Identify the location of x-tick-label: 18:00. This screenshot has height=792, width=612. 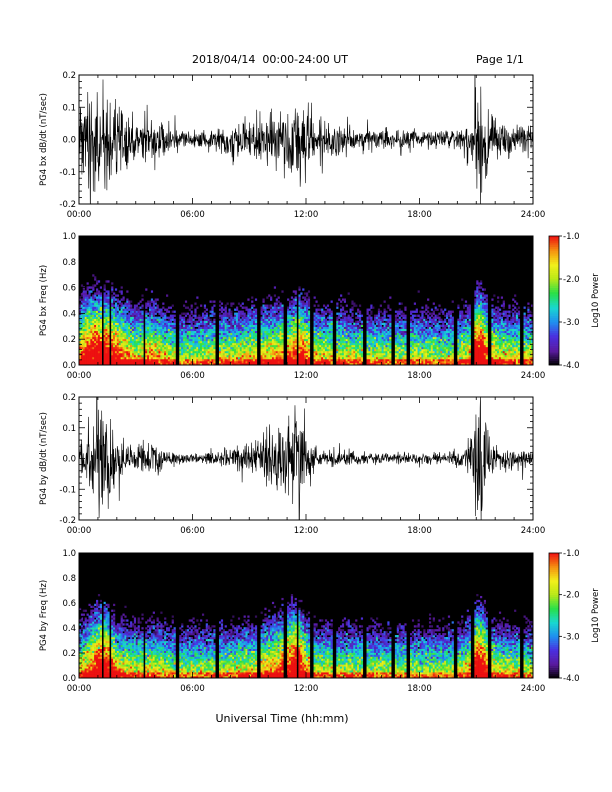
(419, 215).